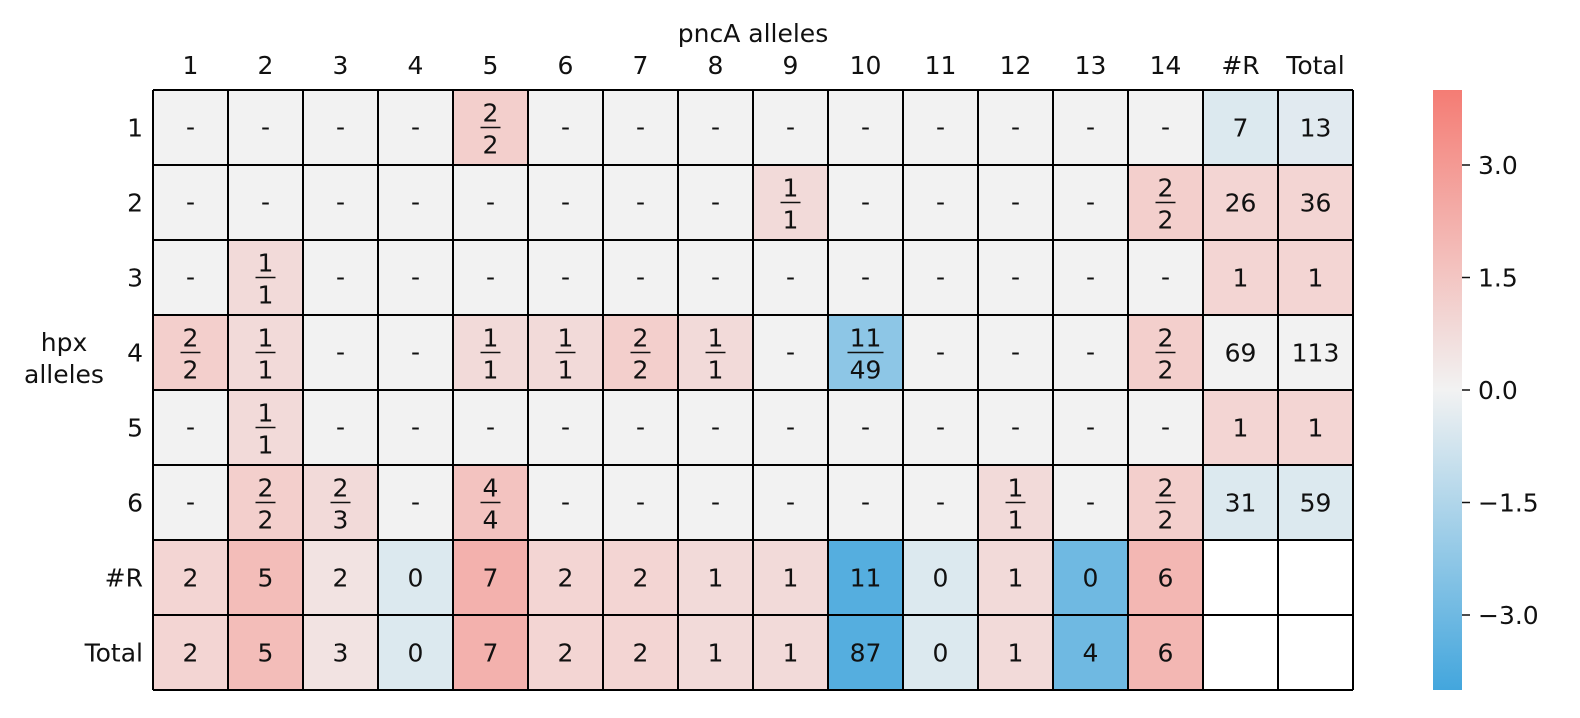 This screenshot has height=718, width=1580. I want to click on column-label: 9, so click(791, 65).